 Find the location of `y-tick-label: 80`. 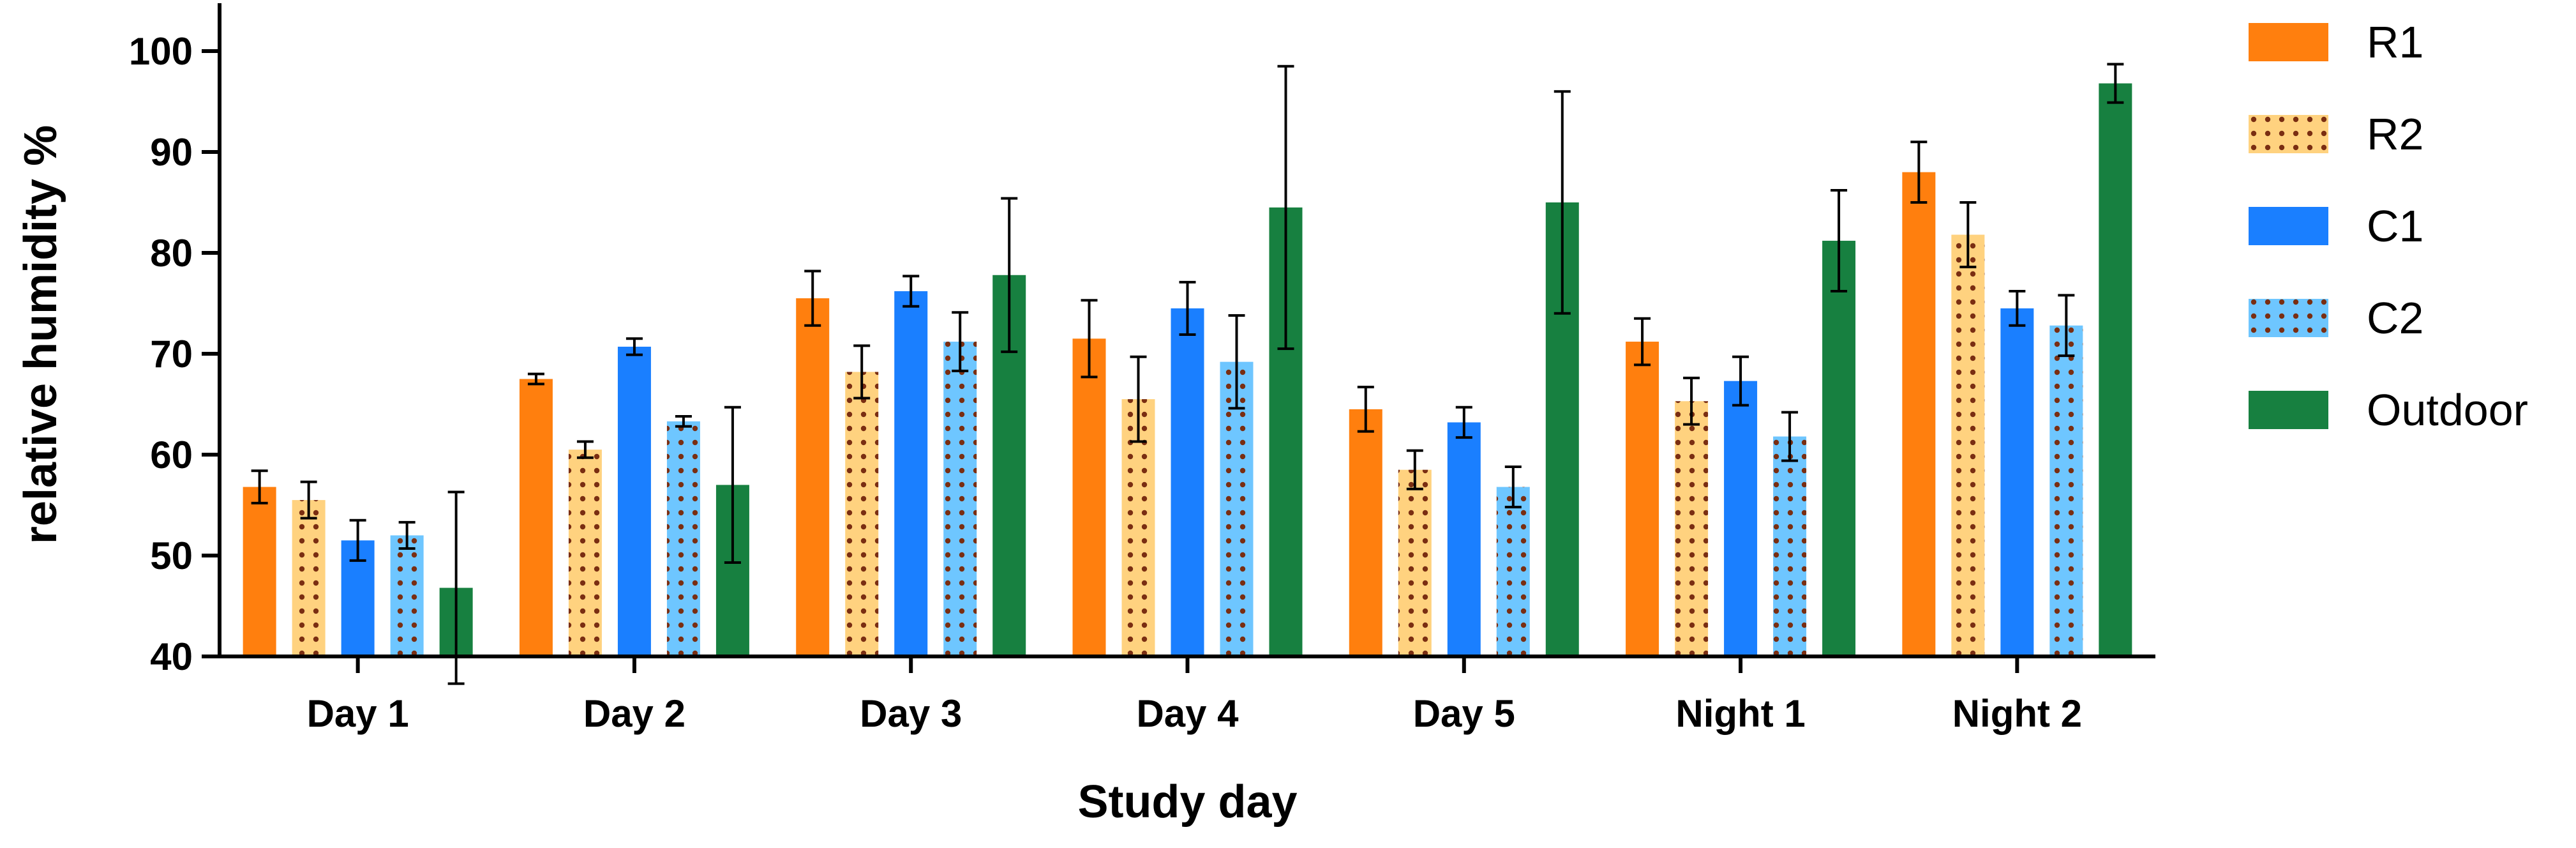

y-tick-label: 80 is located at coordinates (171, 253).